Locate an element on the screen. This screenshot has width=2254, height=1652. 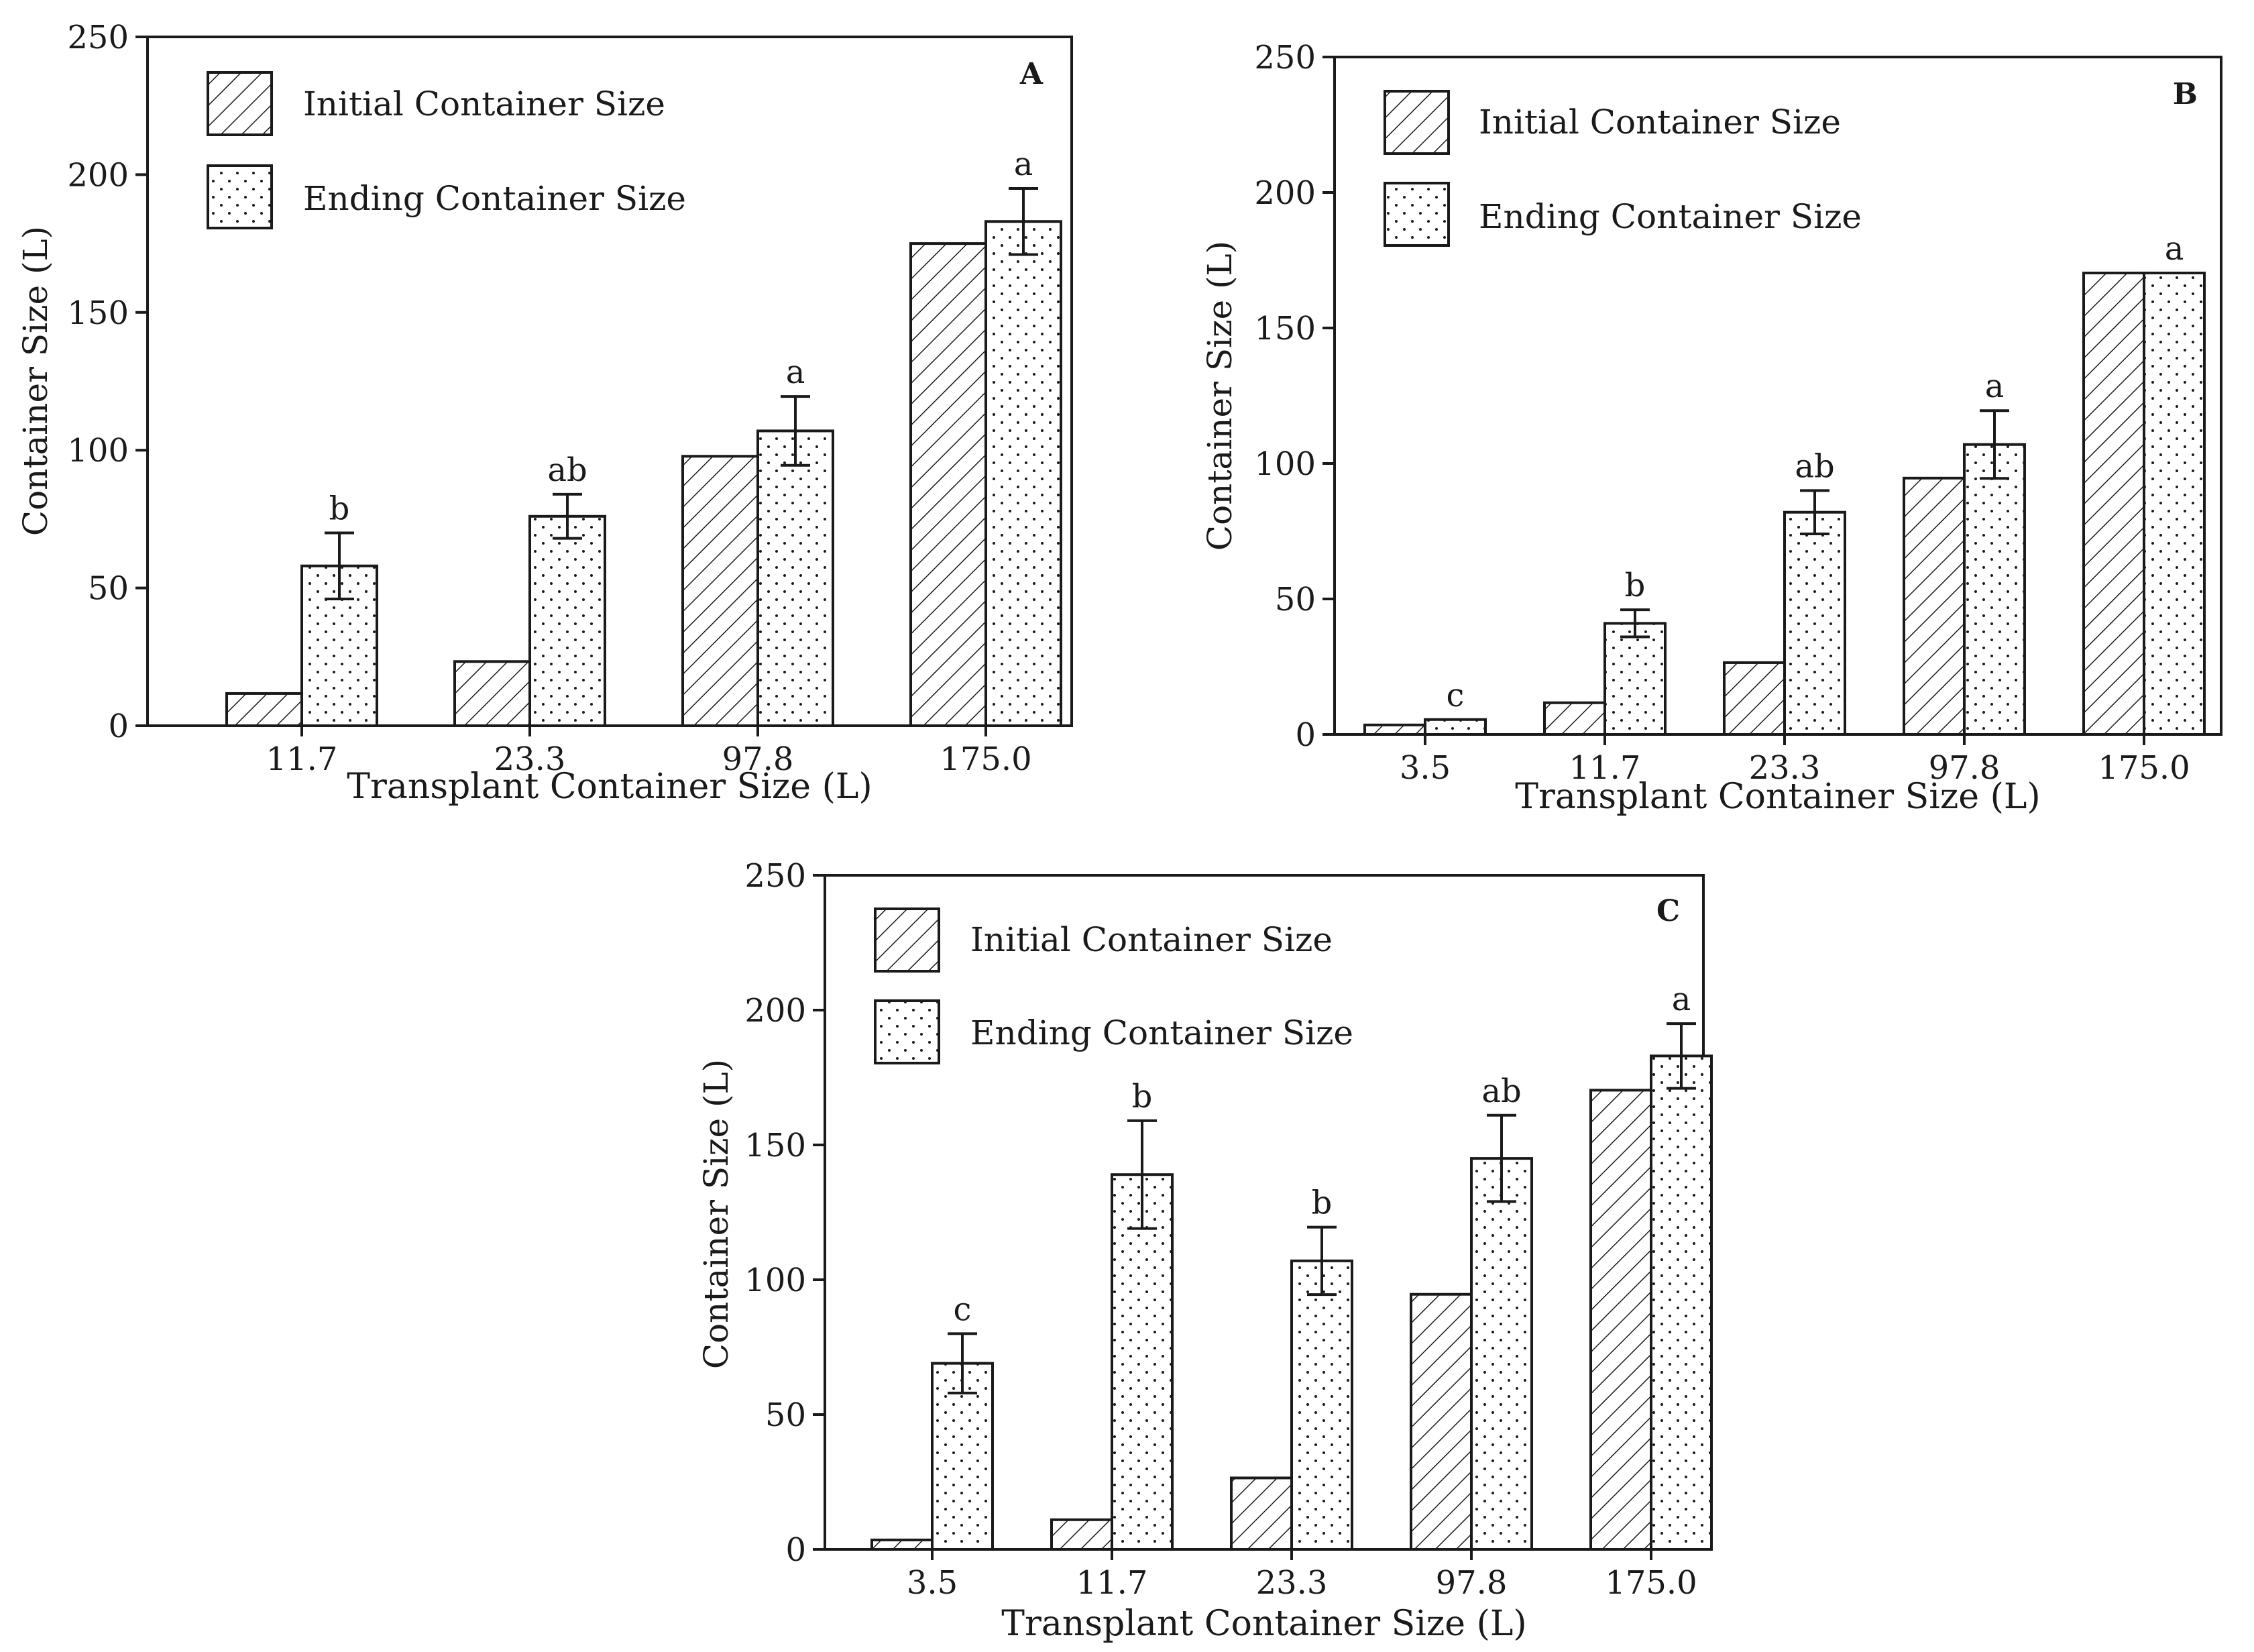
panel-label: B is located at coordinates (2185, 94).